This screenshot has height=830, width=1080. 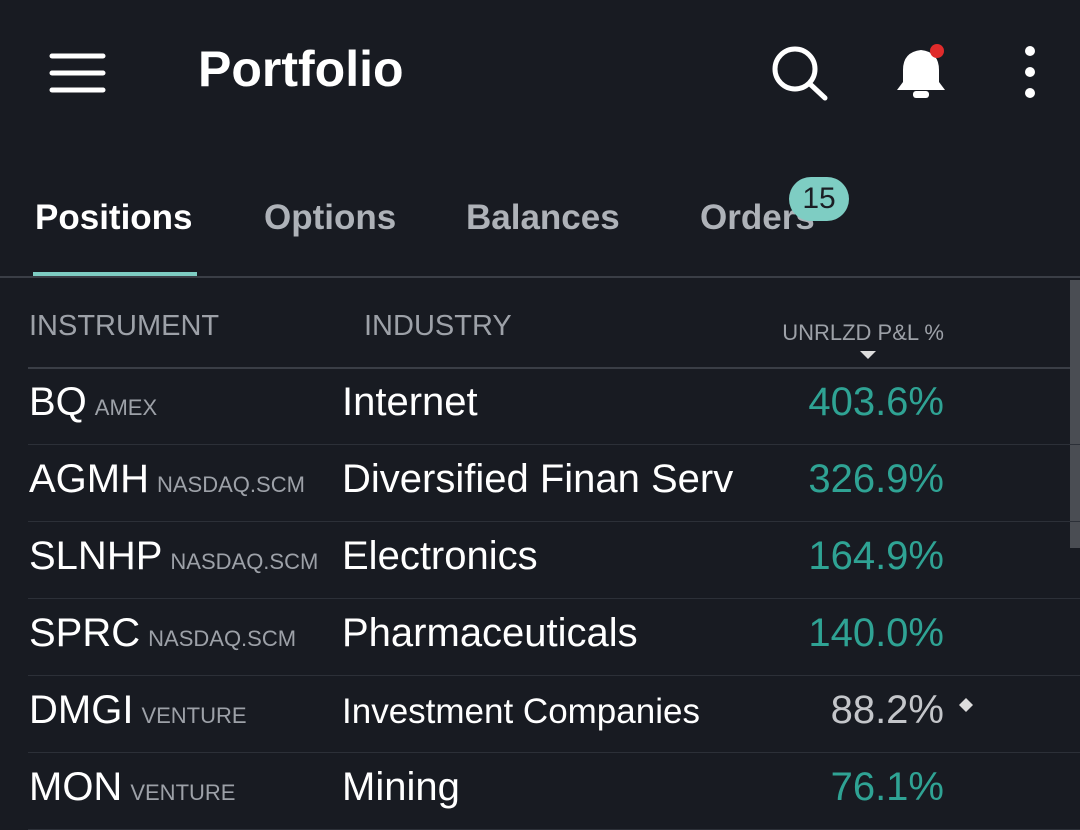 What do you see at coordinates (543, 217) in the screenshot?
I see `tab: Balances` at bounding box center [543, 217].